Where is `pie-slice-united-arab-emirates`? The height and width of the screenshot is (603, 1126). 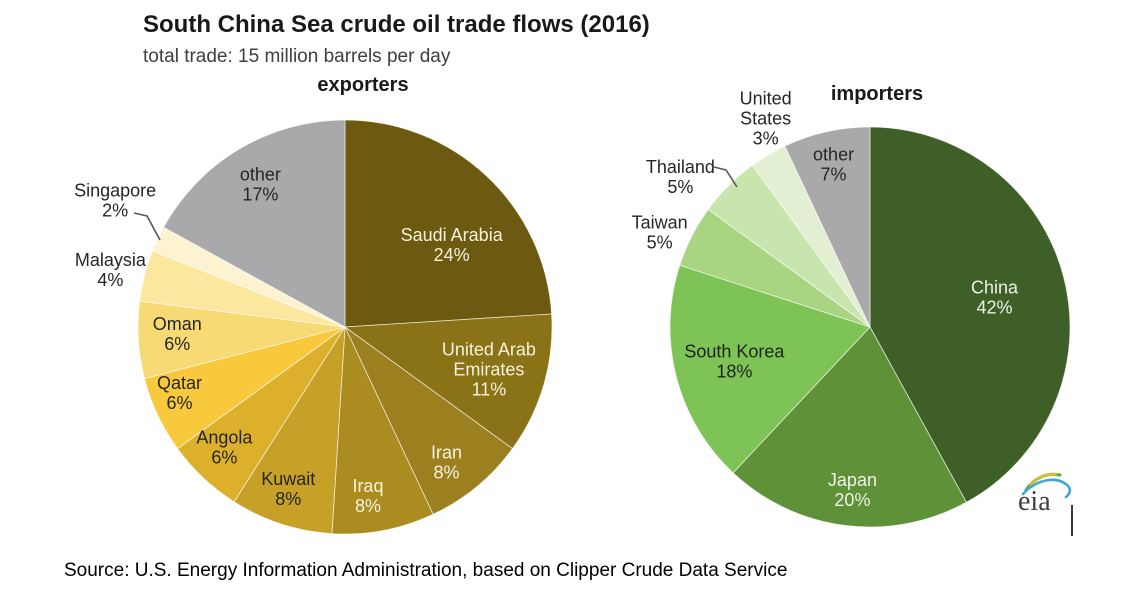
pie-slice-united-arab-emirates is located at coordinates (448, 381).